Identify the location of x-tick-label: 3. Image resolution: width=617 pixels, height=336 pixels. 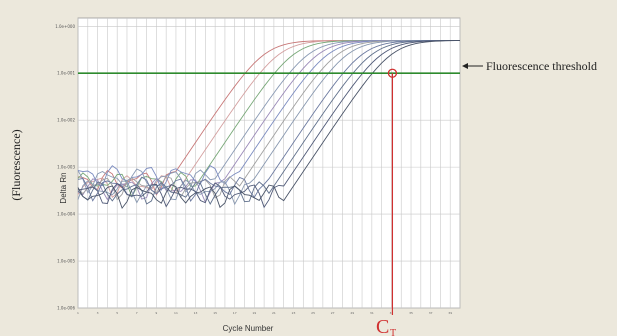
(98, 313).